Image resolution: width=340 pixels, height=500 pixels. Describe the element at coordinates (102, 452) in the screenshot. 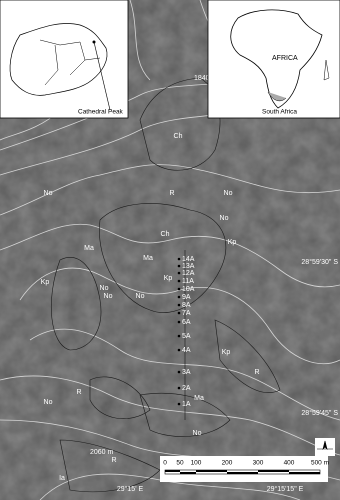

I see `contour-label: 2060 m` at that location.